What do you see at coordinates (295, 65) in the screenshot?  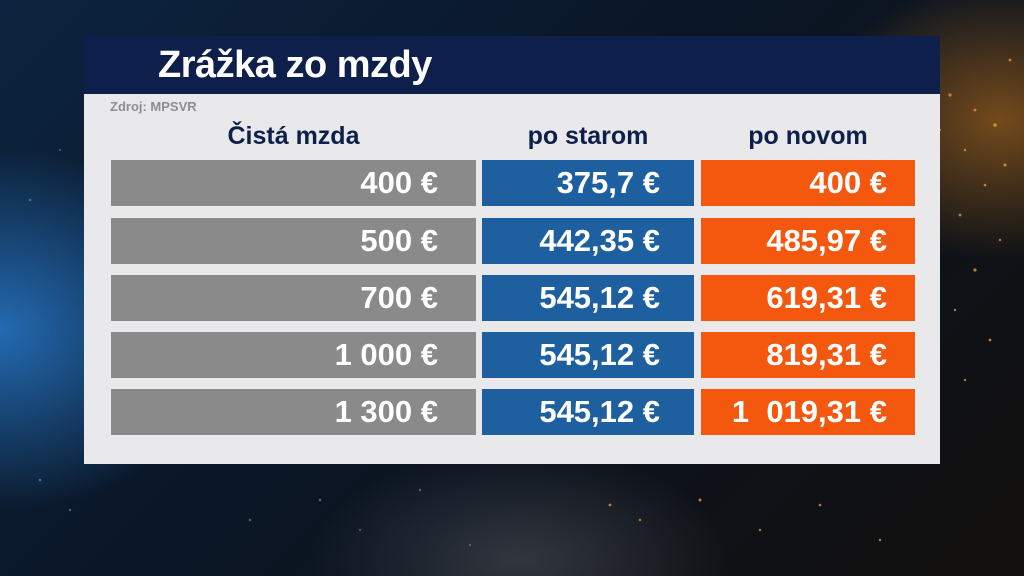 I see `page-title: Zrážka zo mzdy` at bounding box center [295, 65].